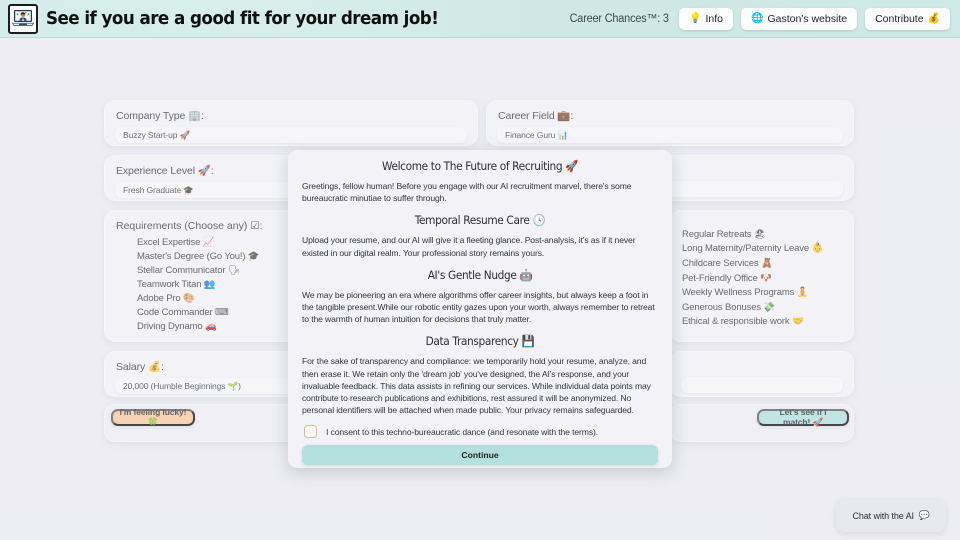 This screenshot has height=540, width=960. I want to click on gastons-website-button-label: Gaston's website, so click(807, 18).